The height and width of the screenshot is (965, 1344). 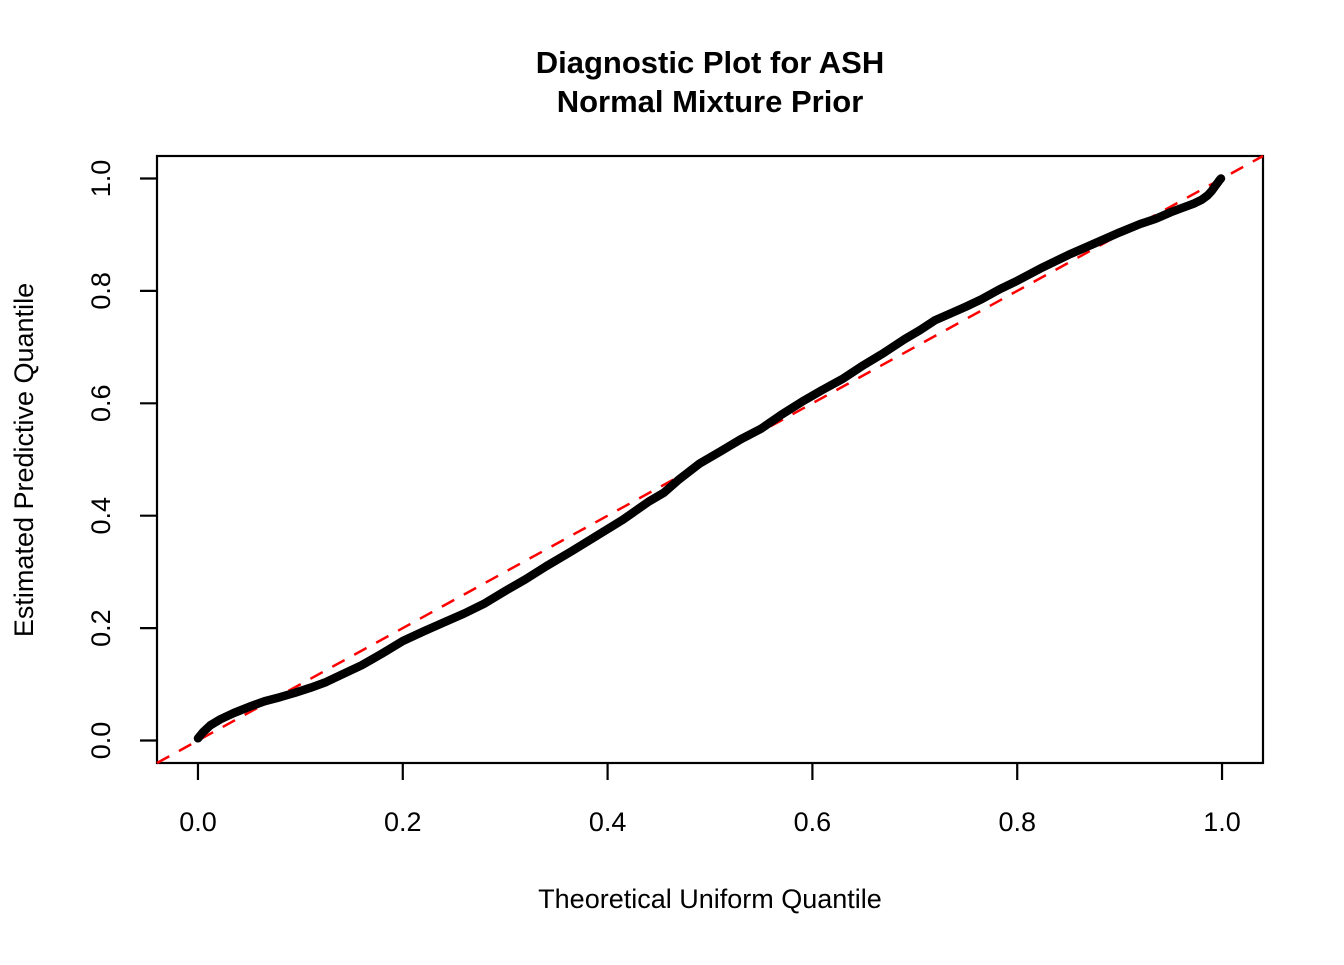 I want to click on x-axis-title: Theoretical Uniform Quantile, so click(x=710, y=899).